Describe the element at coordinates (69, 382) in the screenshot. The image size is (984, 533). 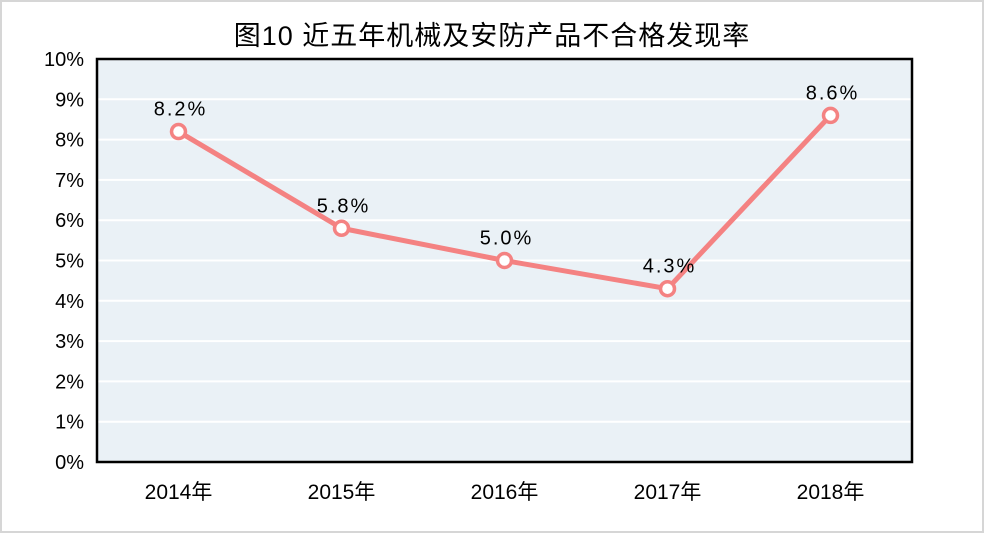
I see `y-tick-label: 2%` at that location.